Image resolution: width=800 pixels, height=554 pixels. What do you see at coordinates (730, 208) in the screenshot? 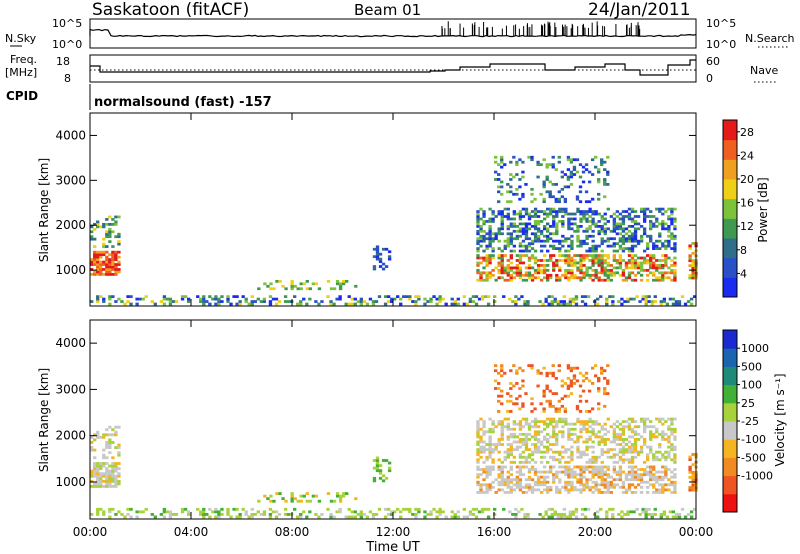
I see `power-colorbar-frame` at bounding box center [730, 208].